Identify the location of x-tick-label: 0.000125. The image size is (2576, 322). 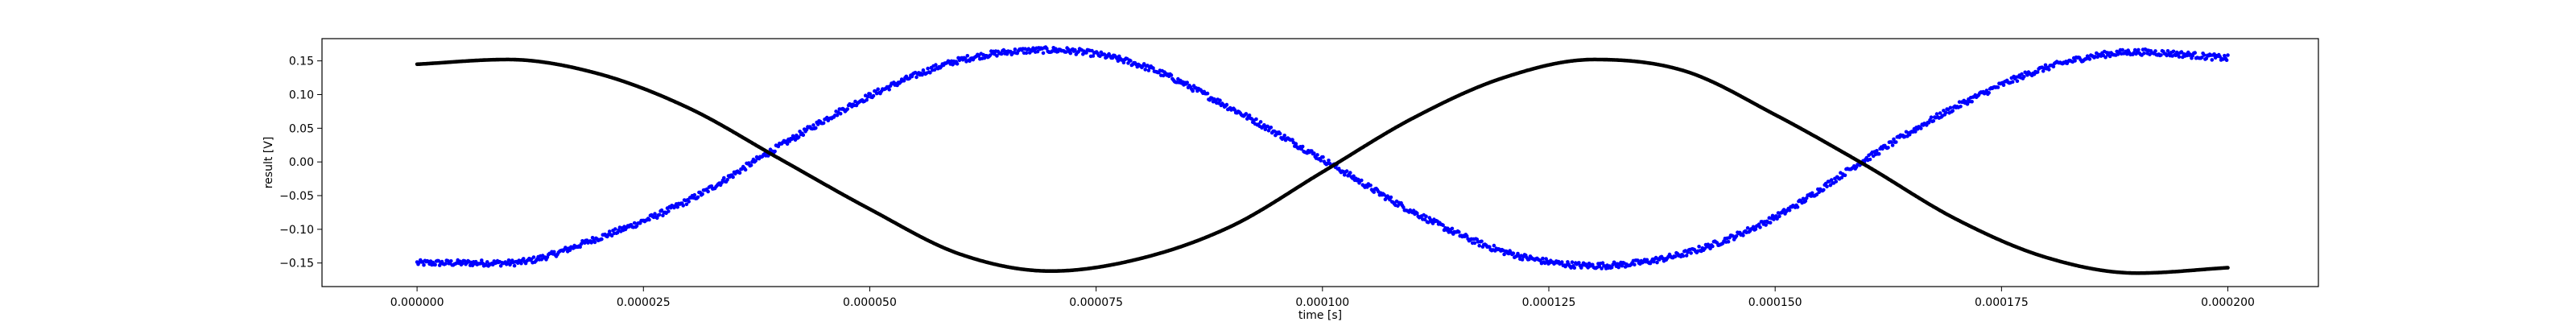
(1549, 302).